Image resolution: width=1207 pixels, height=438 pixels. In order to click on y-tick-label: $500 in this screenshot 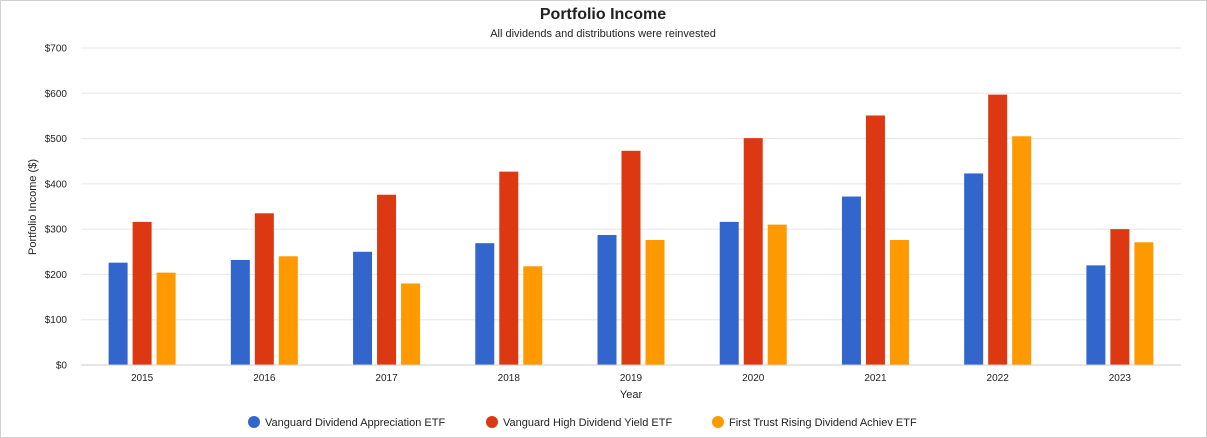, I will do `click(56, 139)`.